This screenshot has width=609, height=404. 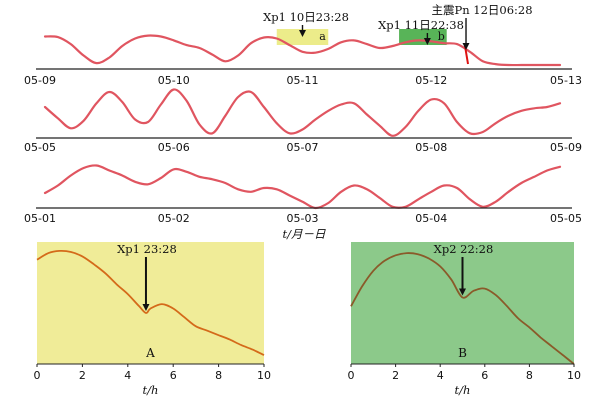 What do you see at coordinates (146, 307) in the screenshot?
I see `panel-a-annotation-arrow-head` at bounding box center [146, 307].